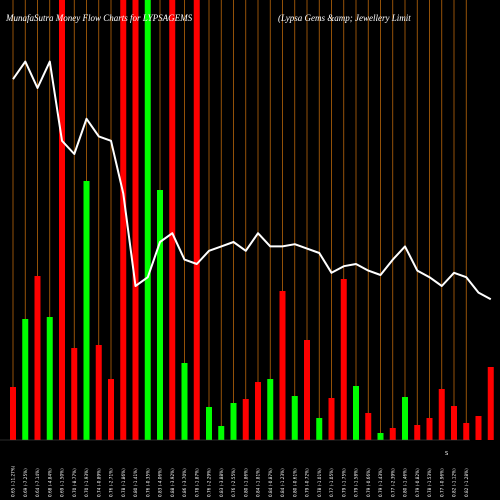 The height and width of the screenshot is (500, 500). What do you see at coordinates (74, 482) in the screenshot?
I see `x-tick-label: 0.70 (-8.77%)` at bounding box center [74, 482].